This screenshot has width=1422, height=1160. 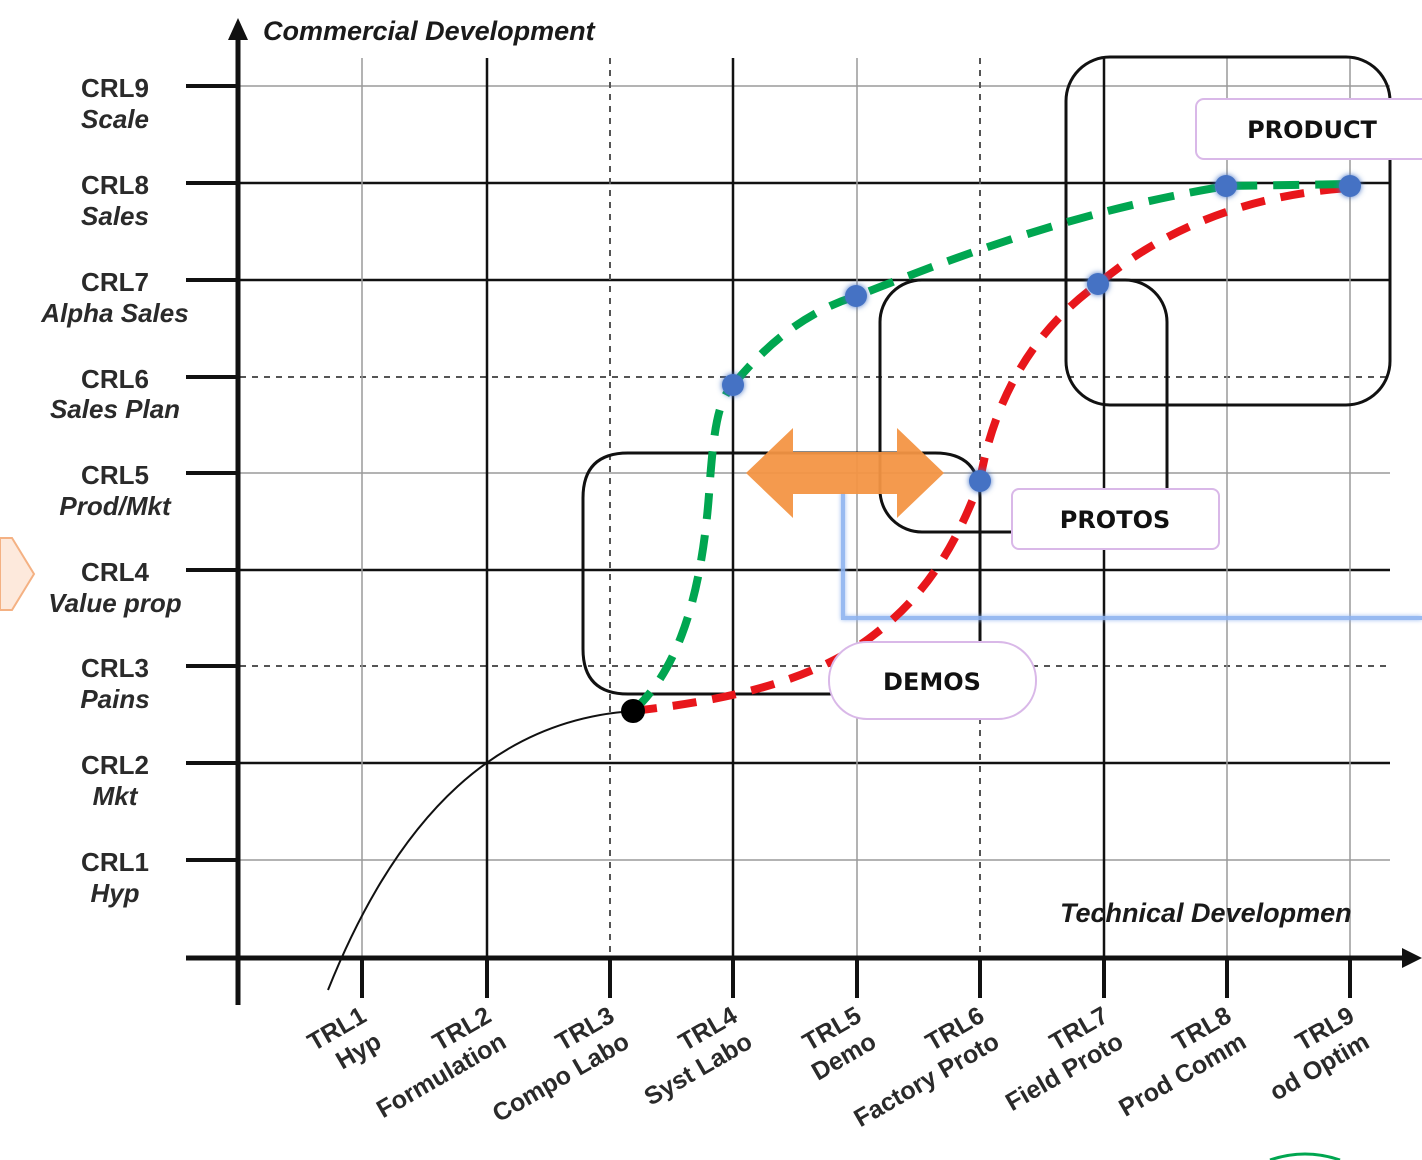 I want to click on label-protos: PROTOS, so click(x=1115, y=519).